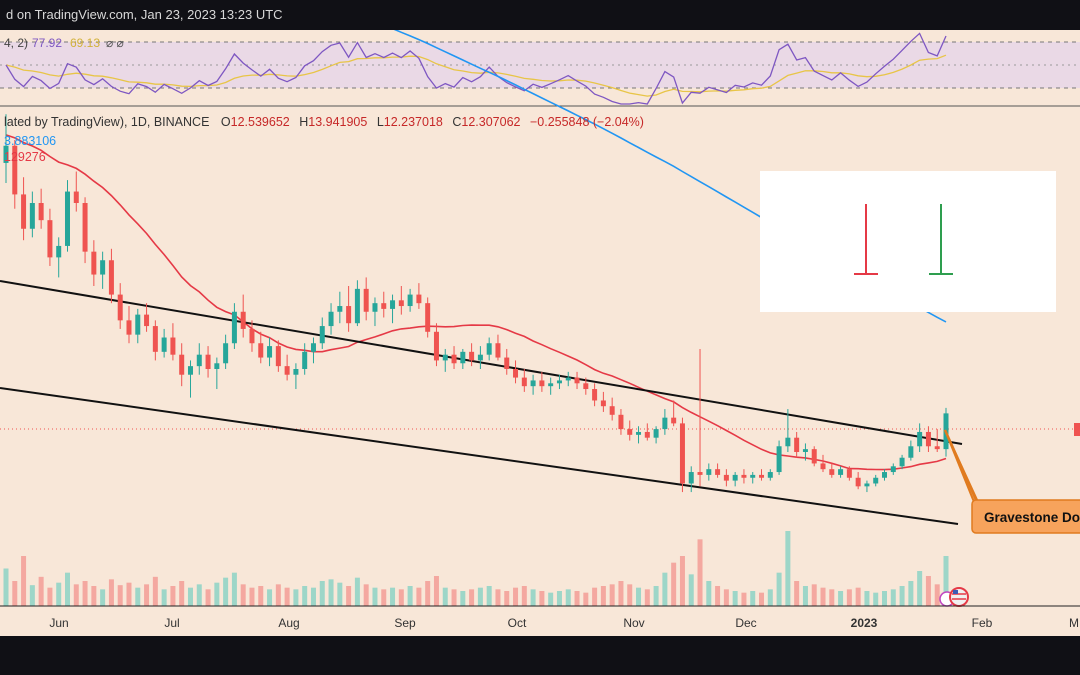  I want to click on rsi-value-1: 77.92, so click(47, 43).